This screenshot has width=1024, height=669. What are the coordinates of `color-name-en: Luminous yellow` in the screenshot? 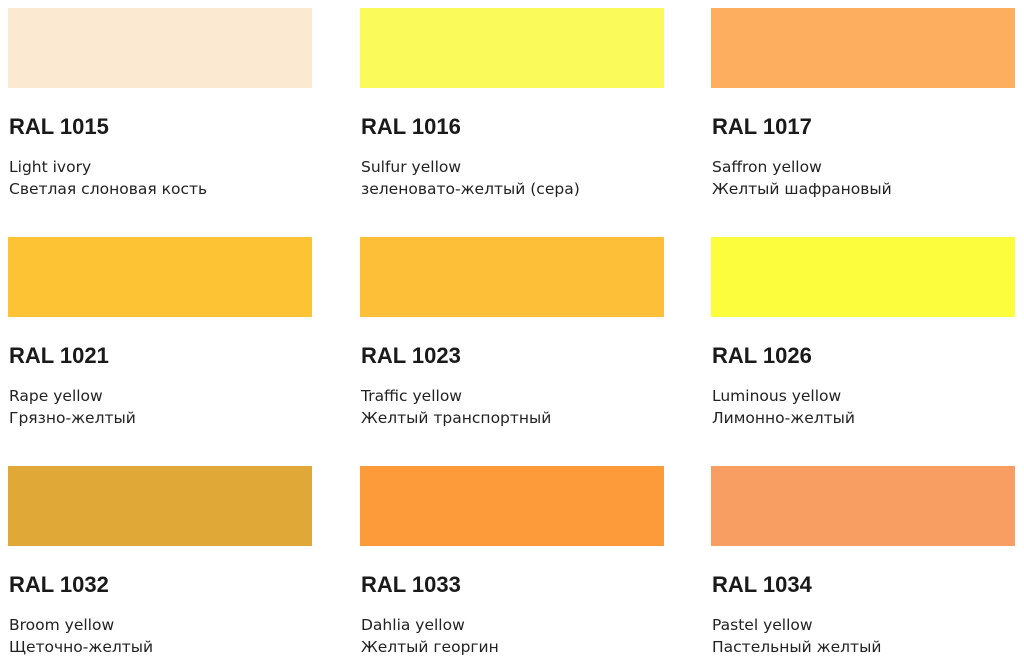 It's located at (777, 396).